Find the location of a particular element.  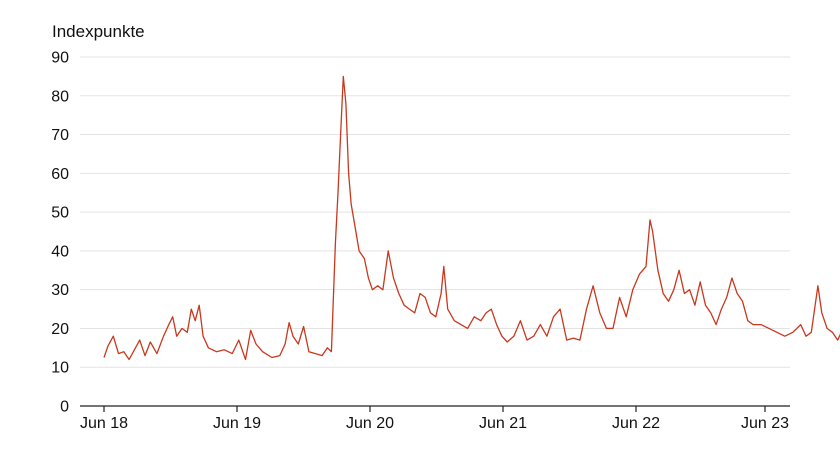

y-tick-label: 0 is located at coordinates (64, 407).